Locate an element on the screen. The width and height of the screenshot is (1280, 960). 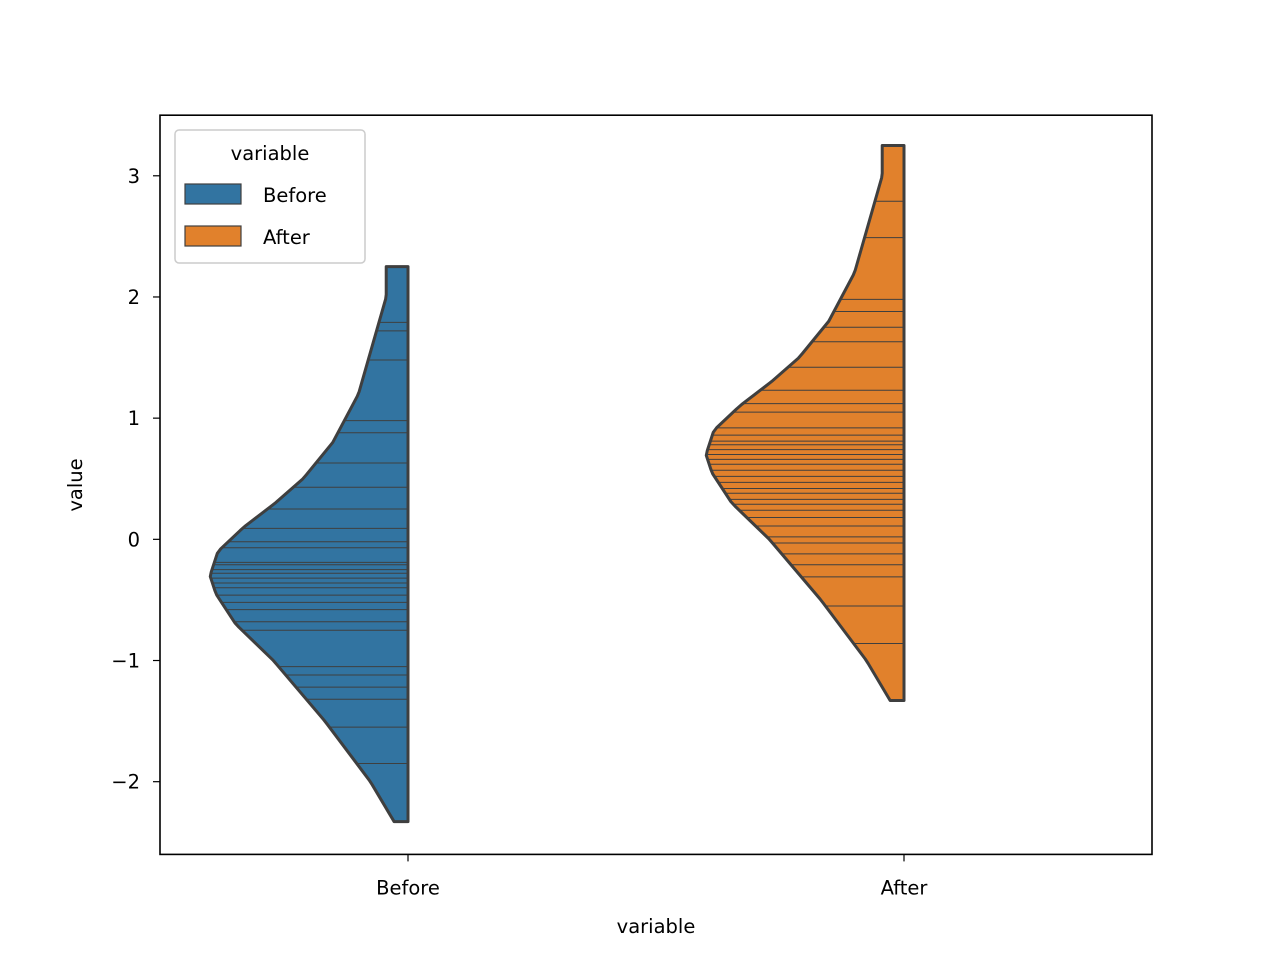
y-tick-label: 0 is located at coordinates (134, 539).